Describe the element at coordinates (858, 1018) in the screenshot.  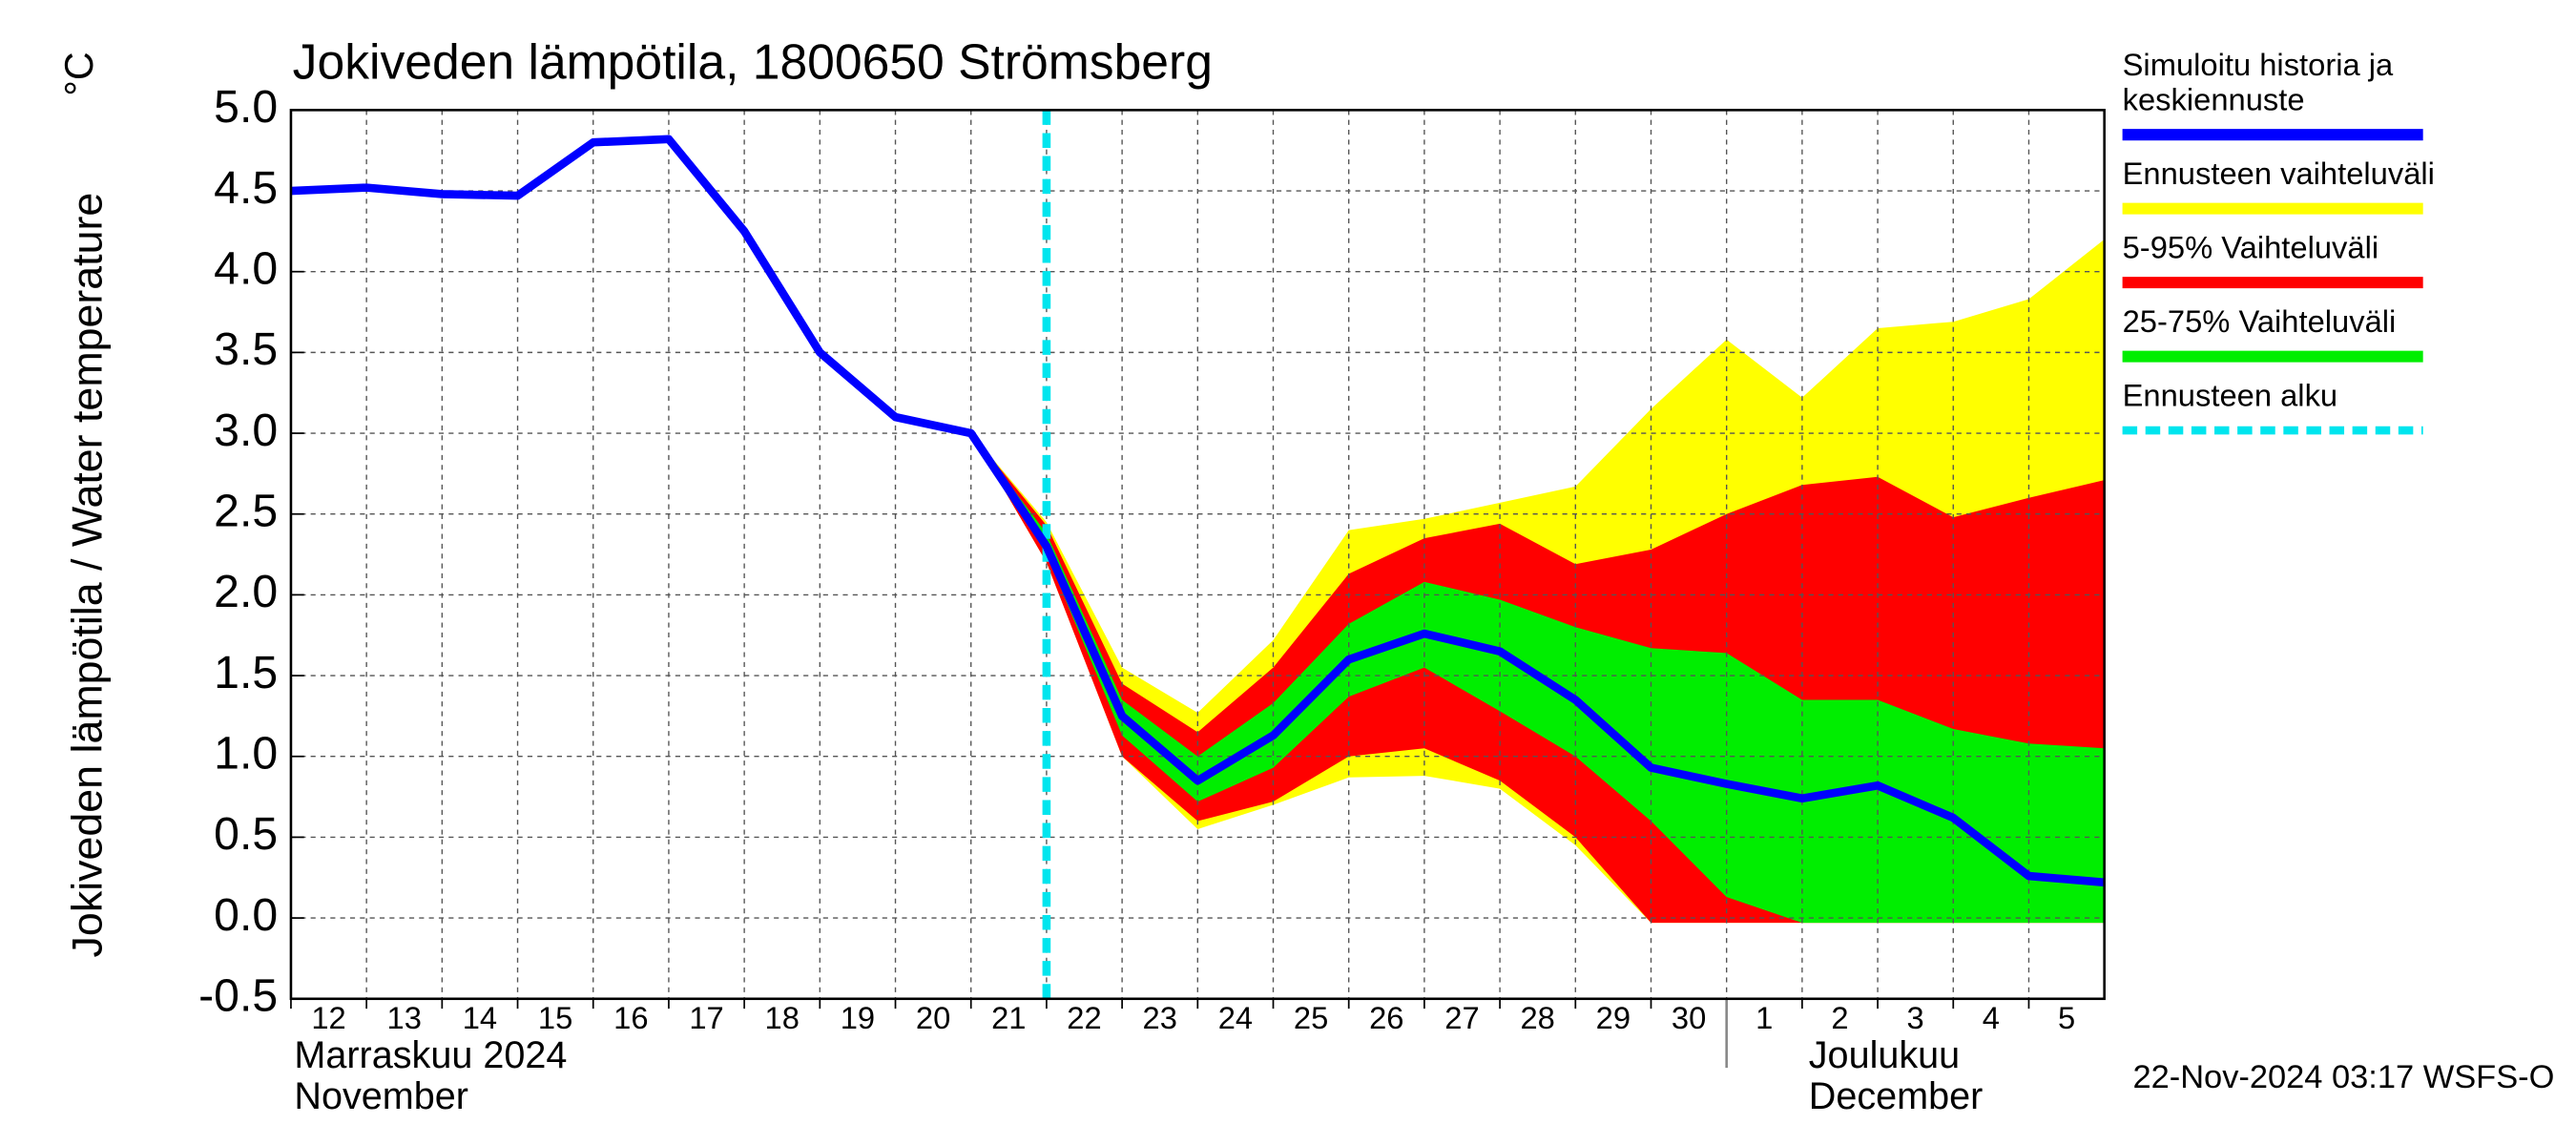
I see `x-tick-label: 19` at that location.